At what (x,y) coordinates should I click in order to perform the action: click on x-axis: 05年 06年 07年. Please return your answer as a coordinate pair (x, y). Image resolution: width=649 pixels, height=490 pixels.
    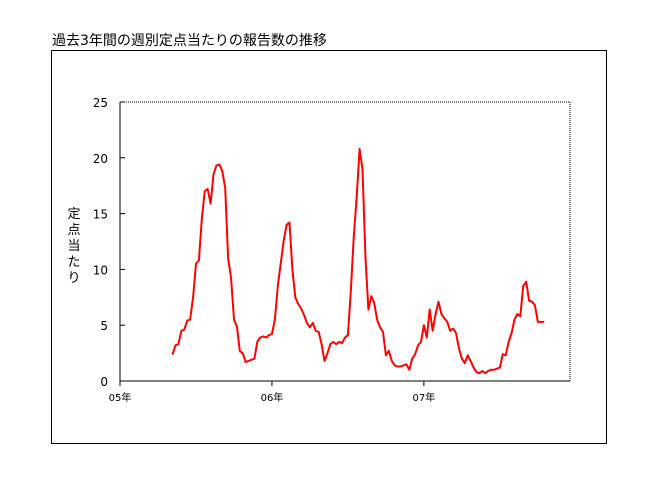
    Looking at the image, I should click on (339, 392).